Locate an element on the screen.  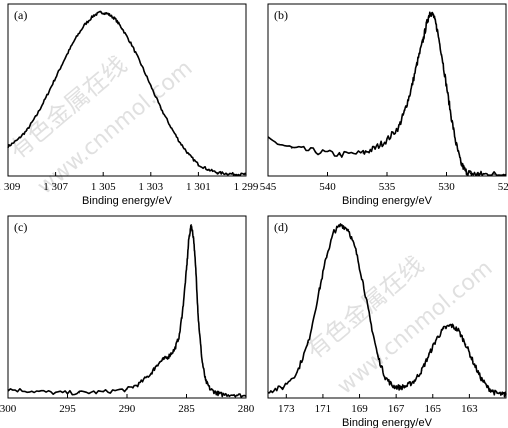
panel-label: (c) is located at coordinates (20, 227).